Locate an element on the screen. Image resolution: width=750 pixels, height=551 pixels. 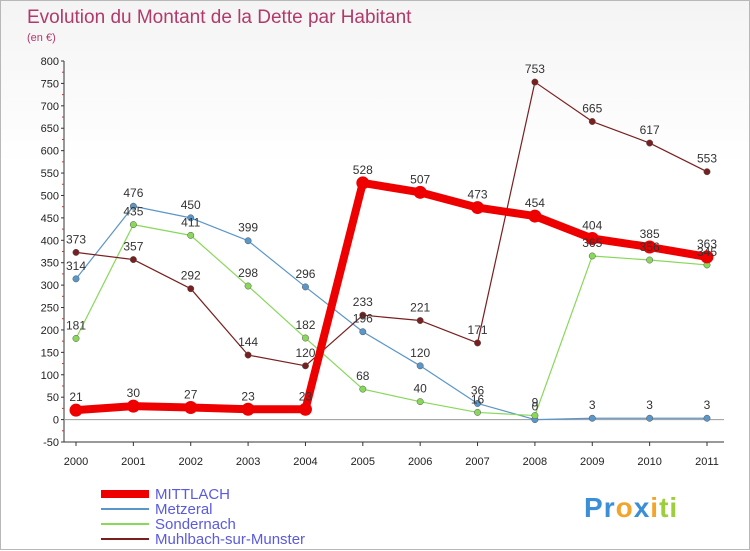
chart-subtitle: (en €) is located at coordinates (41, 38).